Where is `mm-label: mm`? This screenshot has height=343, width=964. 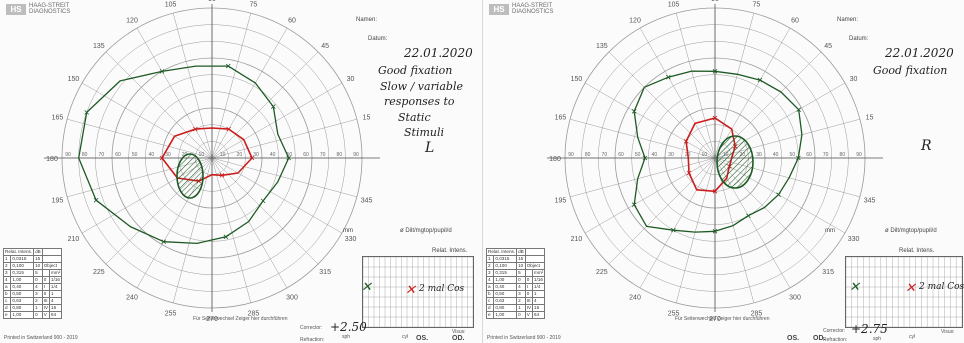
mm-label: mm is located at coordinates (830, 231).